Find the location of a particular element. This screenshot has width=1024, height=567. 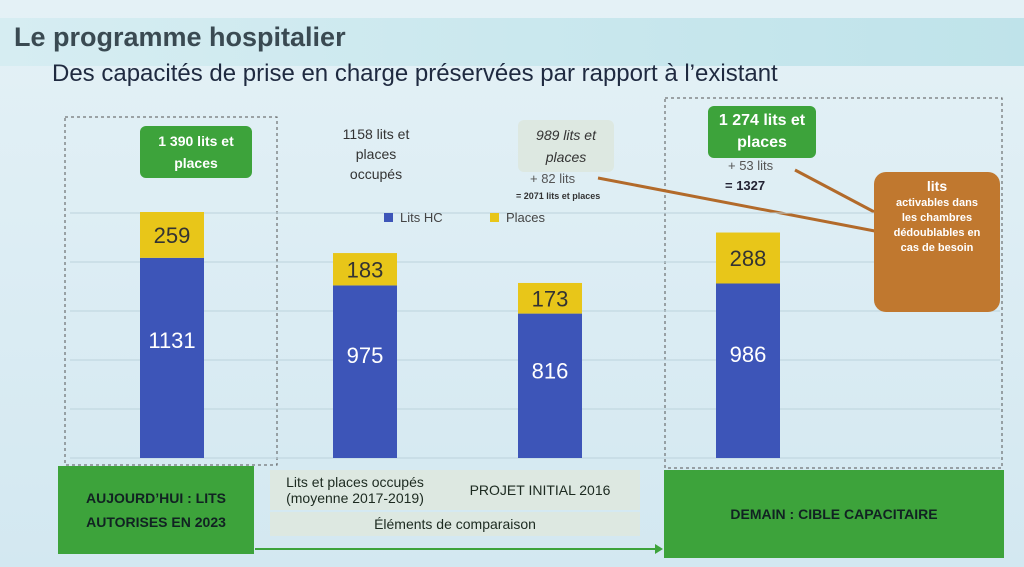

footer-comparison-text: Éléments de comparaison is located at coordinates (455, 524).